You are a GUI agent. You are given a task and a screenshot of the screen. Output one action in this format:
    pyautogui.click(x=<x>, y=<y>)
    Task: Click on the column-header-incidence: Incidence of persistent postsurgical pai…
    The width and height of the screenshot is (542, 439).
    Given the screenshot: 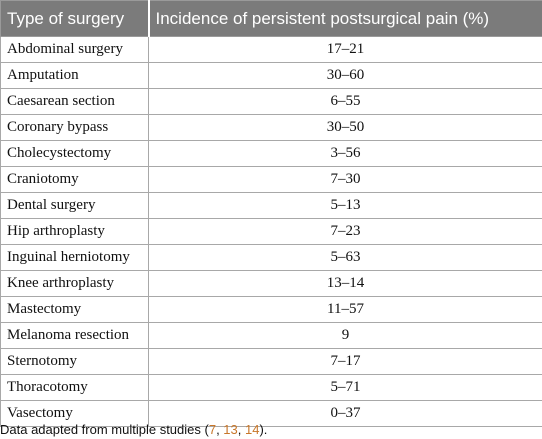 What is the action you would take?
    pyautogui.click(x=344, y=18)
    